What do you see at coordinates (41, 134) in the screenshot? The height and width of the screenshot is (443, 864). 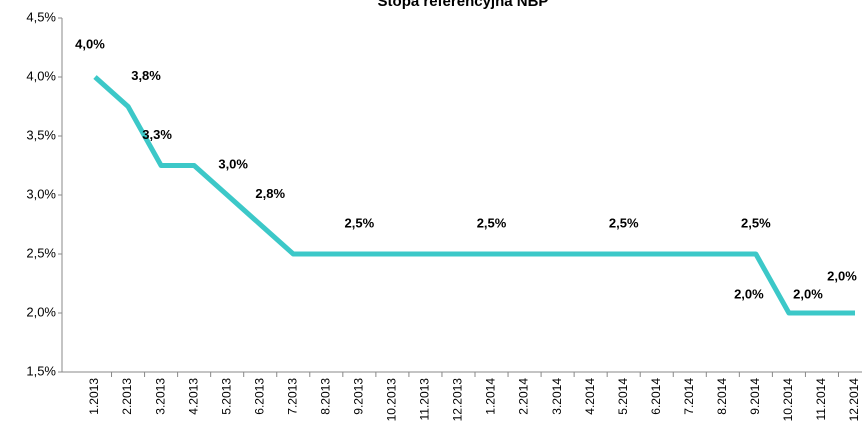 I see `y-tick-label: 3,5%` at bounding box center [41, 134].